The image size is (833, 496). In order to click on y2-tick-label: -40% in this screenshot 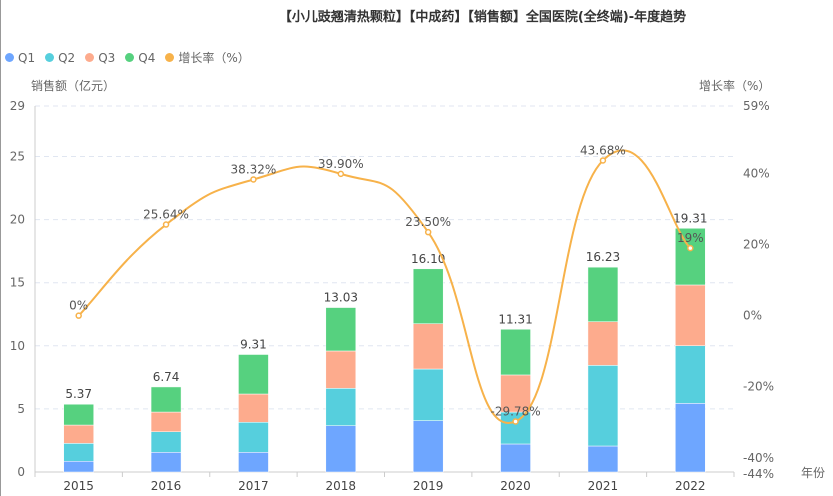, I will do `click(758, 458)`.